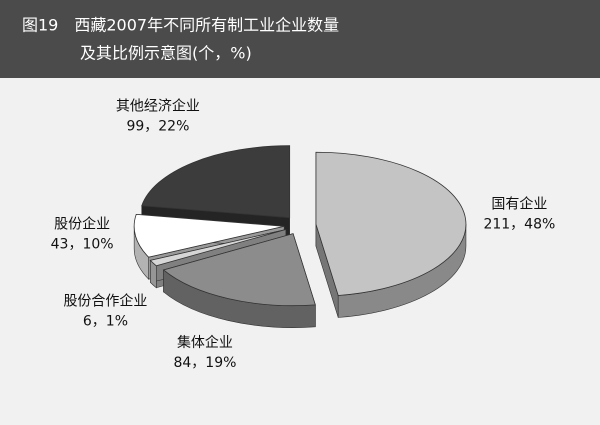 The height and width of the screenshot is (425, 600). Describe the element at coordinates (166, 53) in the screenshot. I see `chart-title: 及其比例示意图(个，%)` at that location.